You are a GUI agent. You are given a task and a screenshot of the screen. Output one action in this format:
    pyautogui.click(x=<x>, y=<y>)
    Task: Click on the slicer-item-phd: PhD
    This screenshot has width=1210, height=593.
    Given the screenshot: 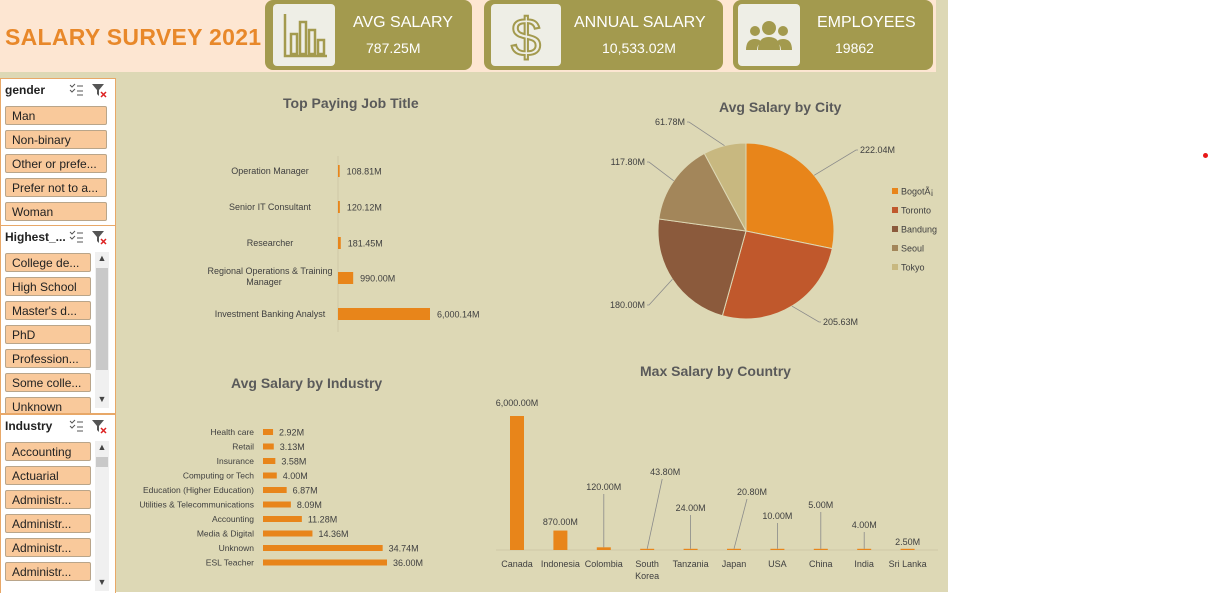 What is the action you would take?
    pyautogui.click(x=48, y=334)
    